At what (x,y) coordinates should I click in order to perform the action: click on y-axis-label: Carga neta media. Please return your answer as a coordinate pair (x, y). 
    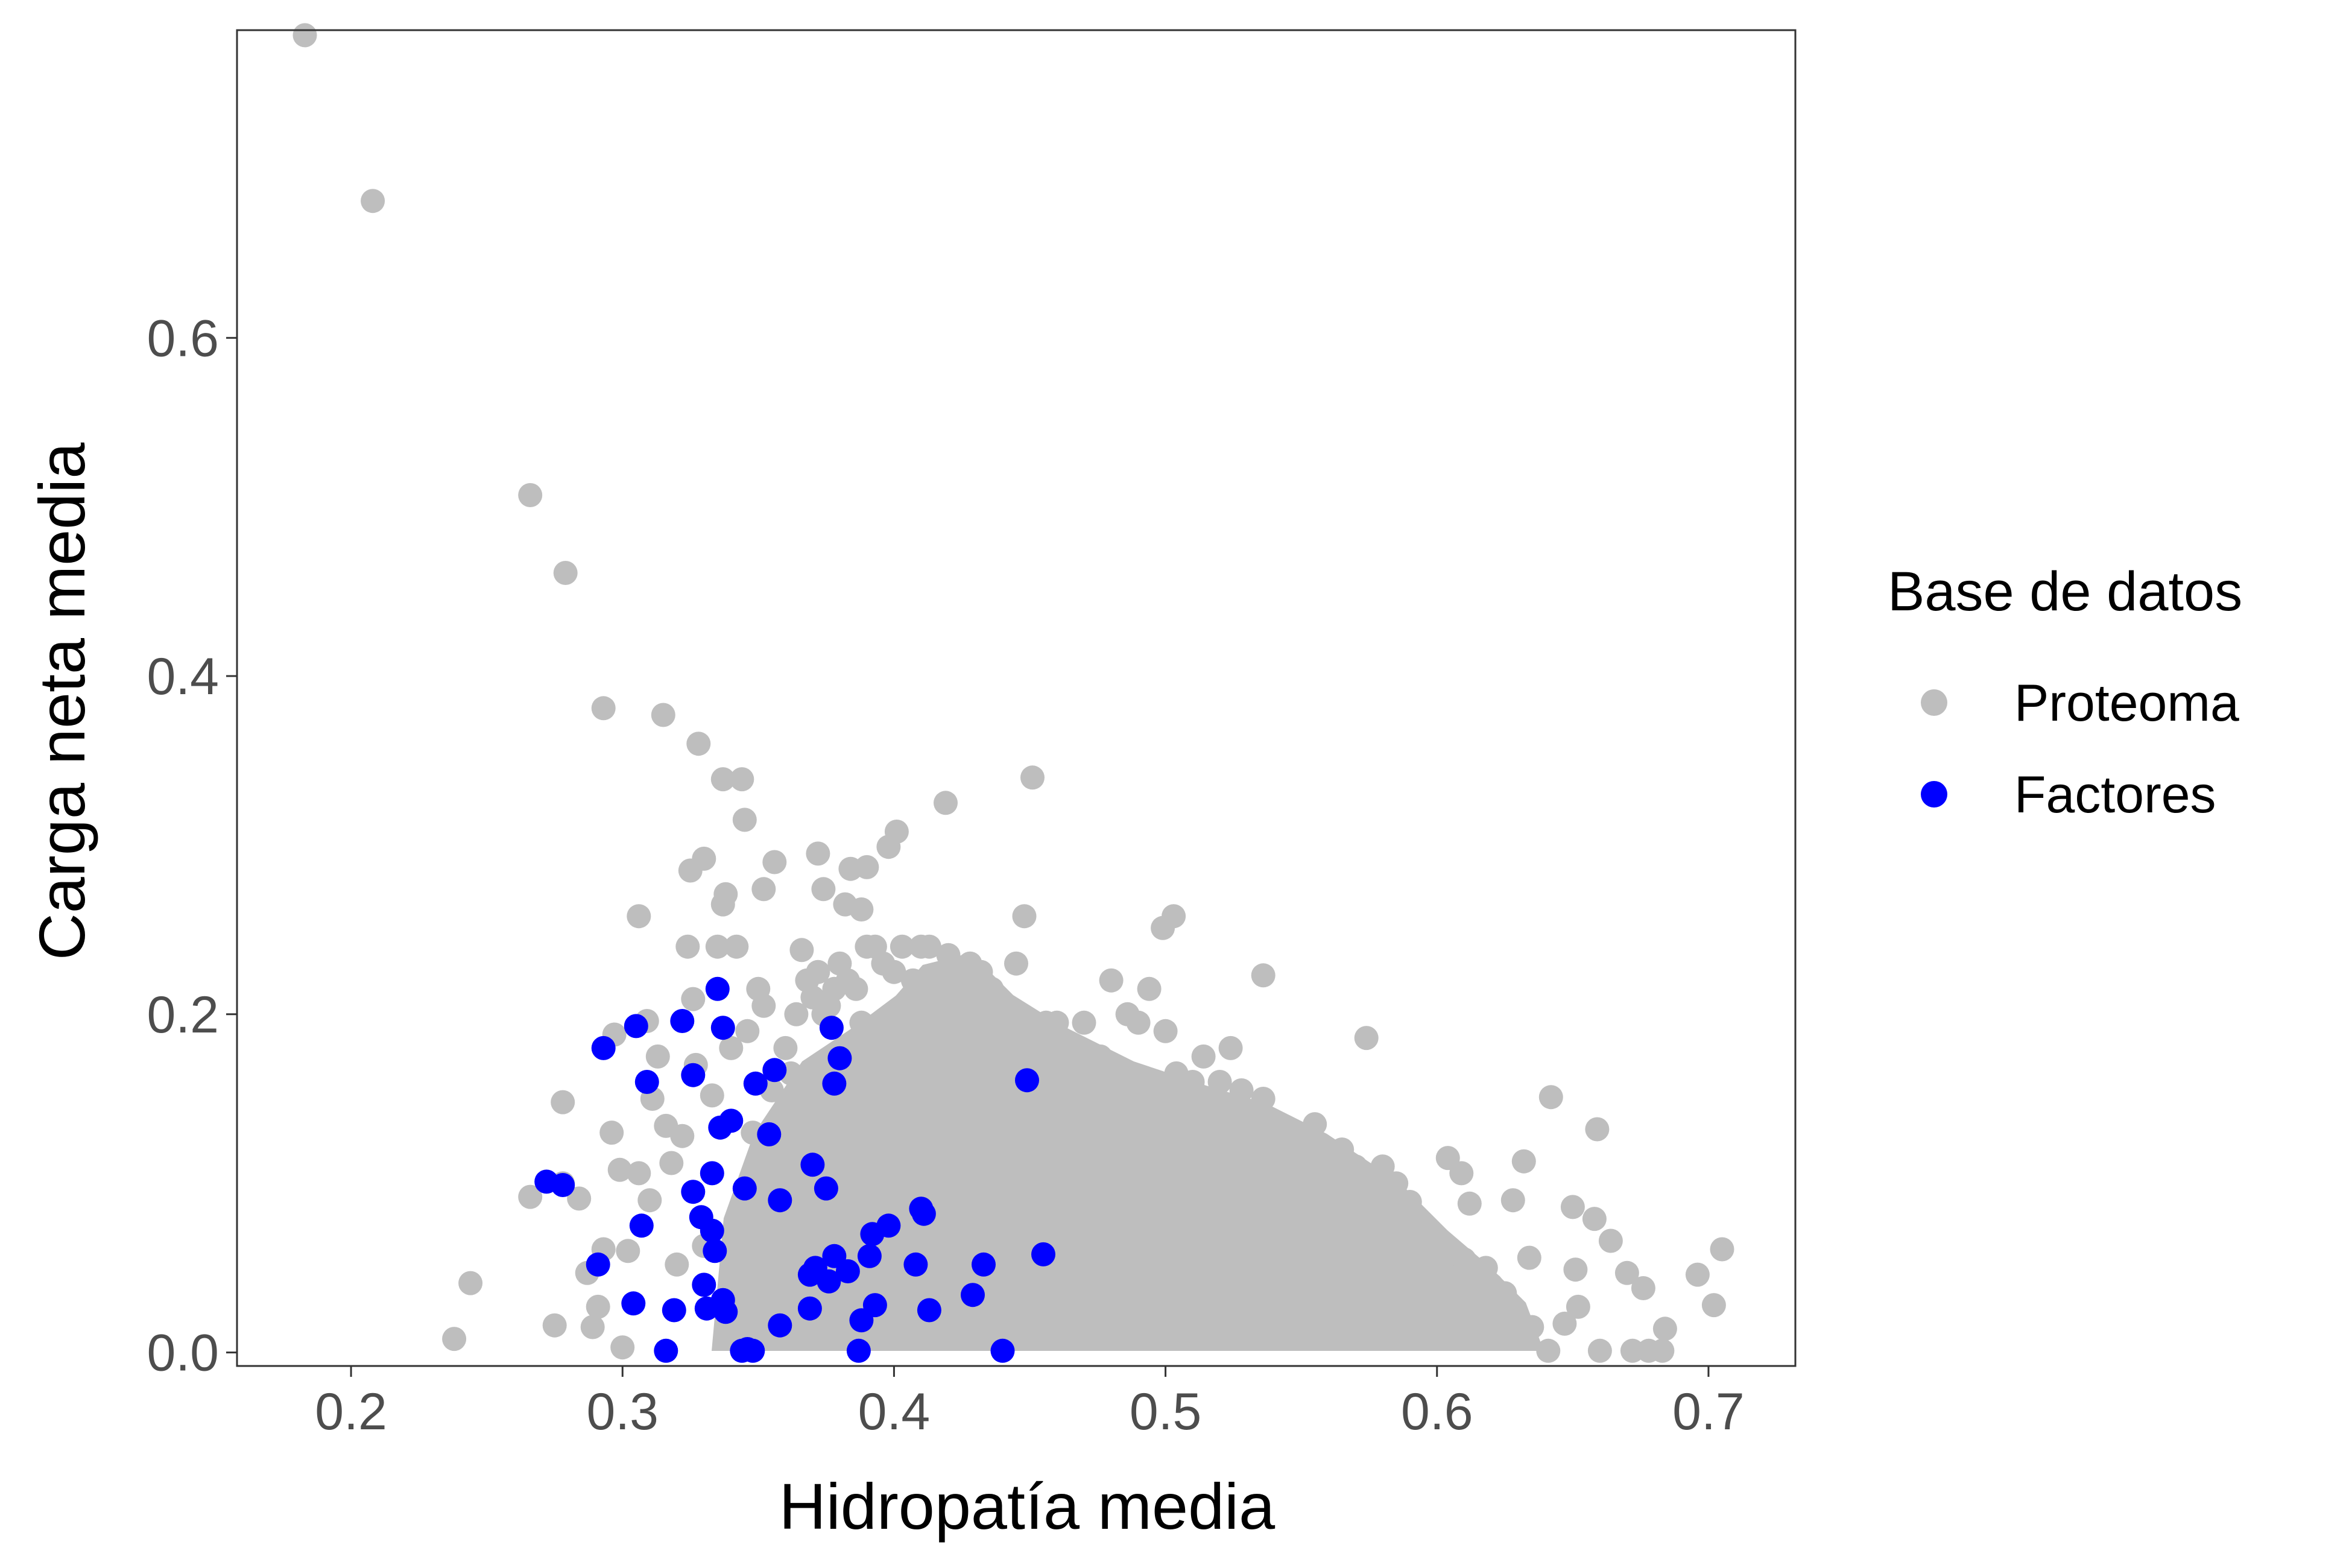
    Looking at the image, I should click on (61, 701).